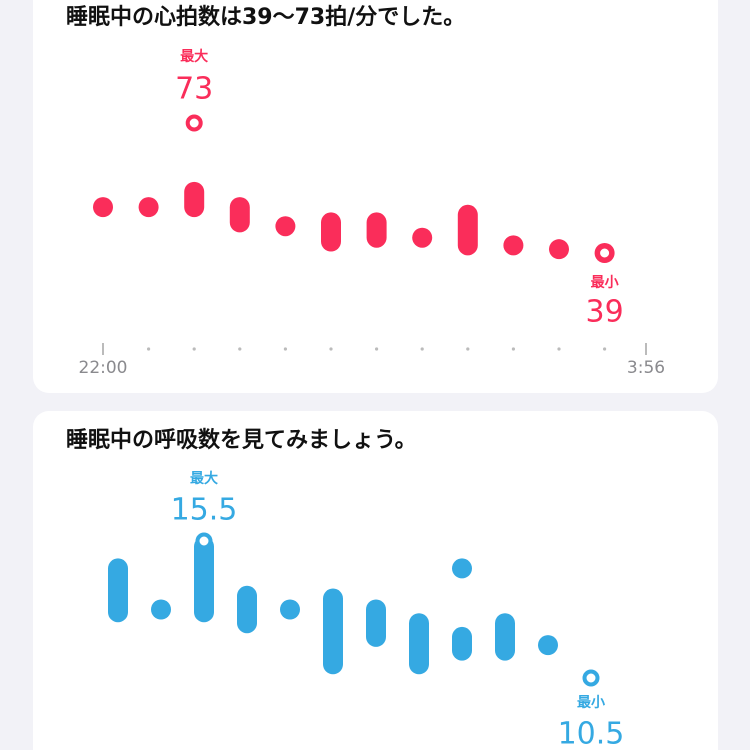  I want to click on x-label: 3:56, so click(646, 368).